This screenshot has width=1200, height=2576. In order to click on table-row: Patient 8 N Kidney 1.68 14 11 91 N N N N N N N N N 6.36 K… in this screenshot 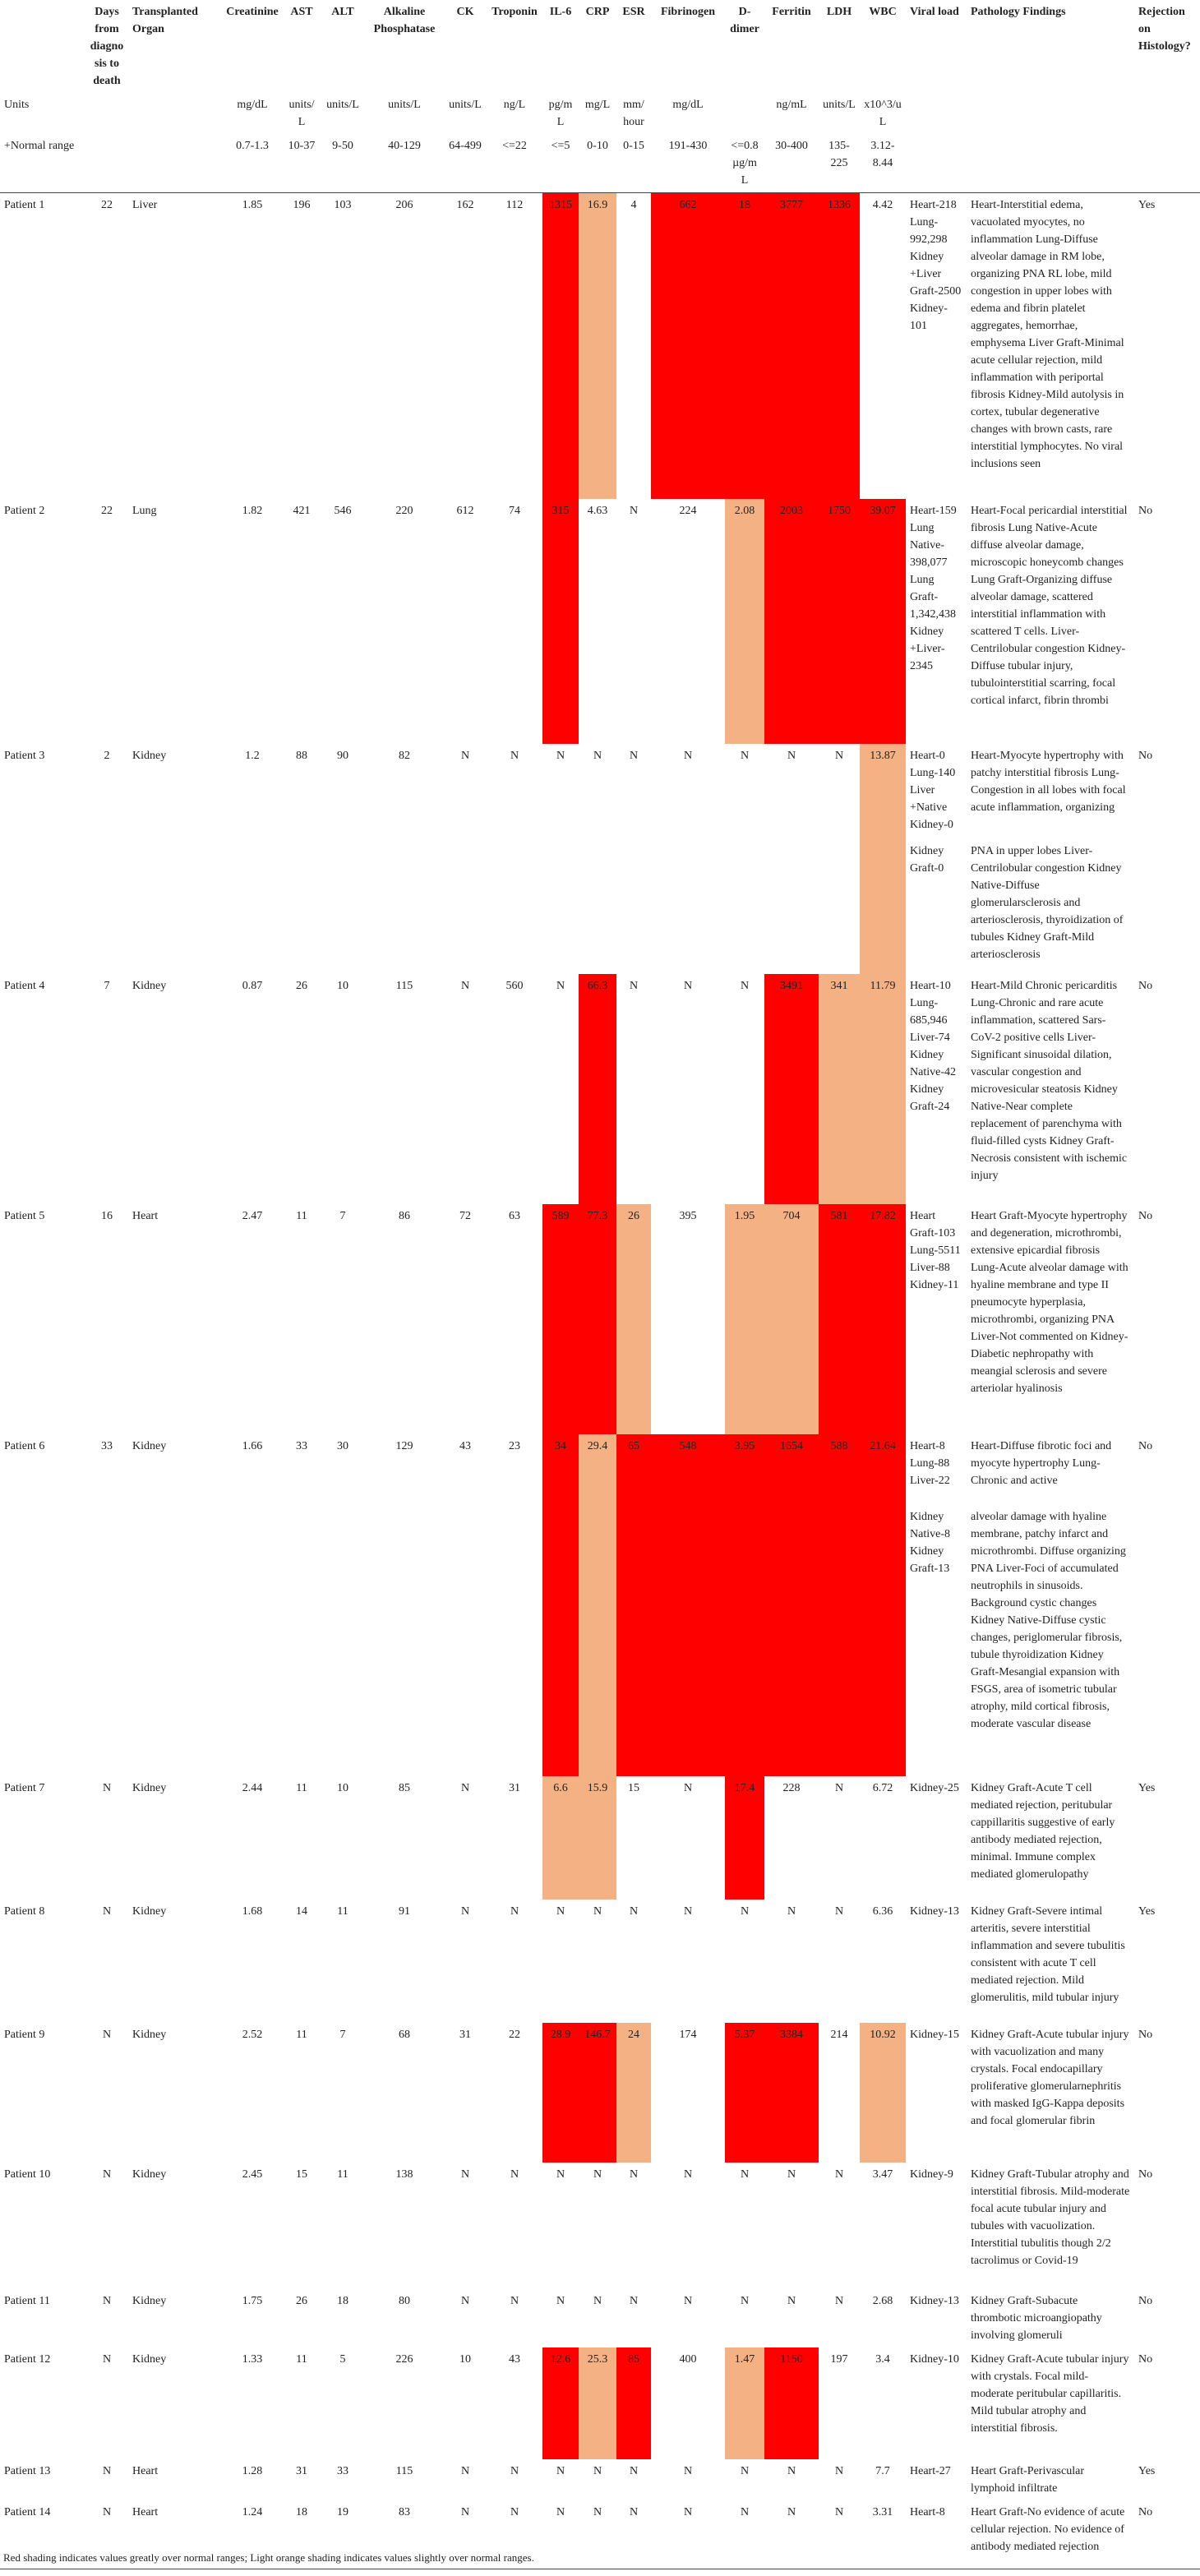, I will do `click(600, 1961)`.